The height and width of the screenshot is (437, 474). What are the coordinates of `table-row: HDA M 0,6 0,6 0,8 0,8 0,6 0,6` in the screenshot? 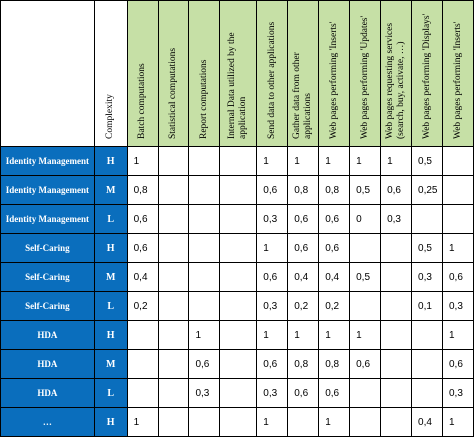 It's located at (237, 364).